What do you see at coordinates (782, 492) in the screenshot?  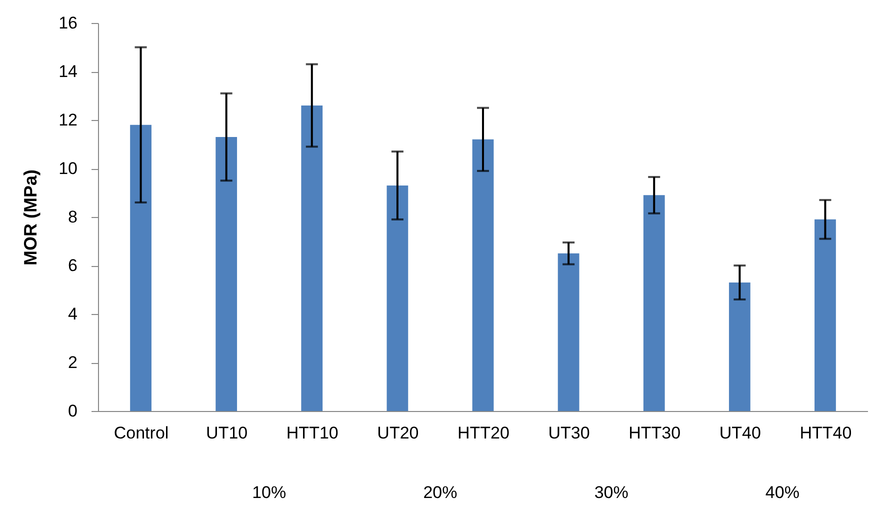 I see `text: 40%` at bounding box center [782, 492].